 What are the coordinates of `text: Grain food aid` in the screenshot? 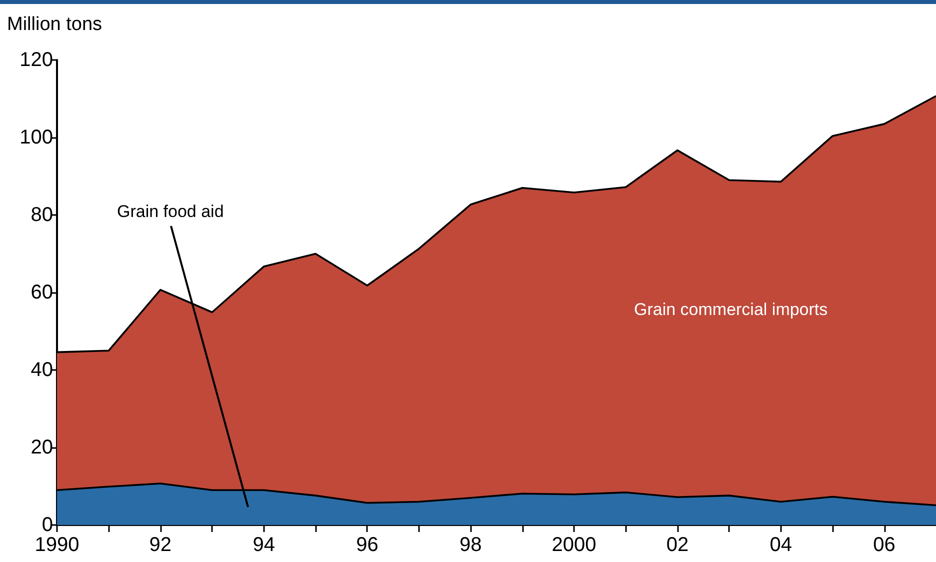 It's located at (170, 212).